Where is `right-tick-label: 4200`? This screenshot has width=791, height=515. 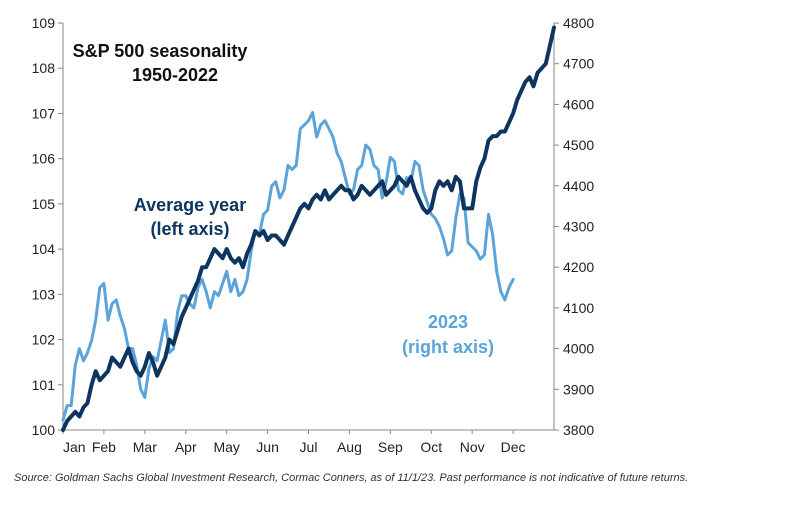 right-tick-label: 4200 is located at coordinates (578, 267).